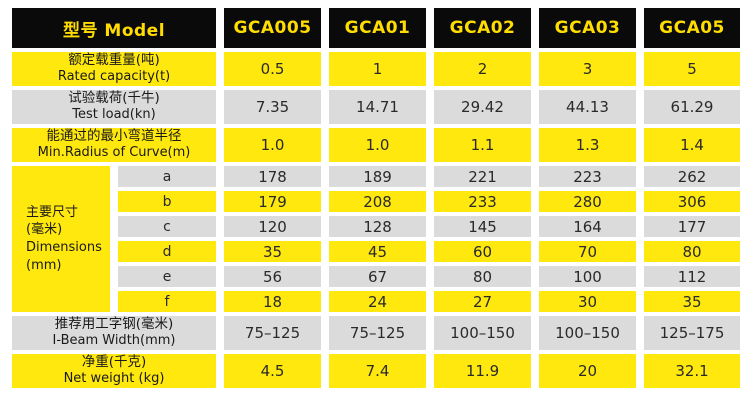 This screenshot has height=401, width=751. What do you see at coordinates (483, 69) in the screenshot?
I see `value-cell: 2` at bounding box center [483, 69].